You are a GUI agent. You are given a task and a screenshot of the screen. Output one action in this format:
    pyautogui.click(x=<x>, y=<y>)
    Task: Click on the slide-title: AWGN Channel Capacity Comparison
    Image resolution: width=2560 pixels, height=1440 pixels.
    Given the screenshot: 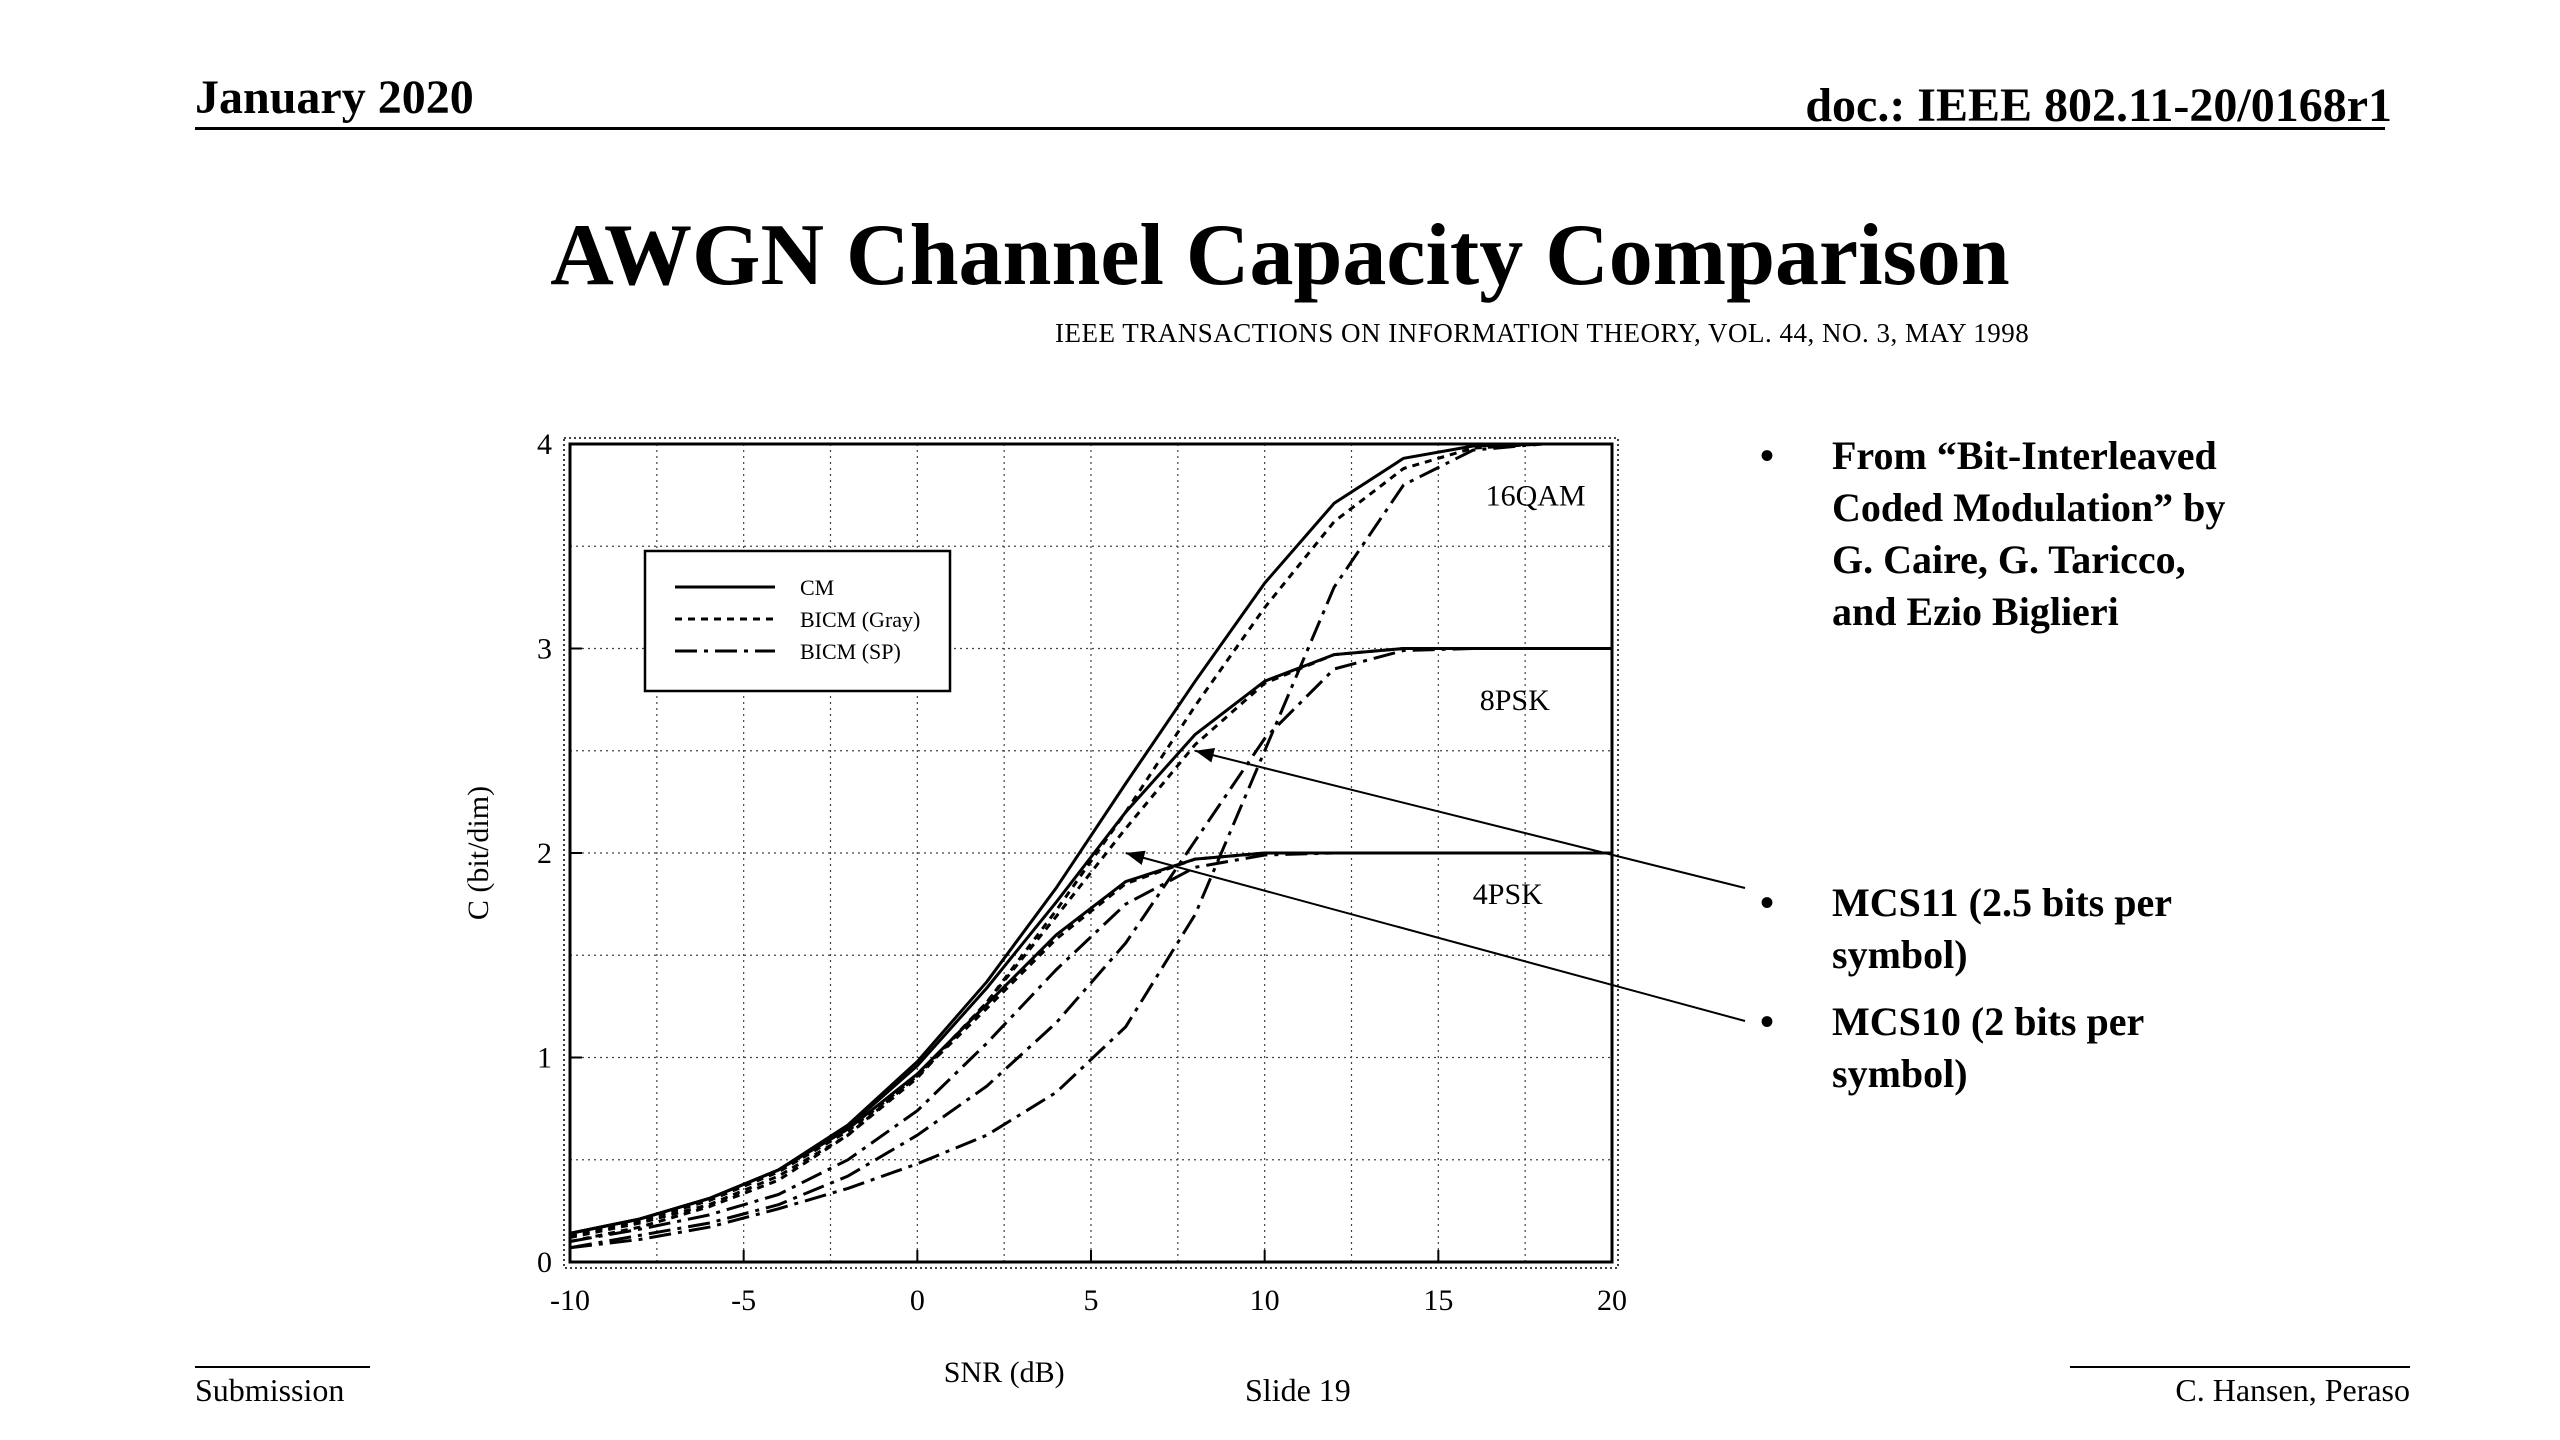 What is the action you would take?
    pyautogui.click(x=1280, y=255)
    